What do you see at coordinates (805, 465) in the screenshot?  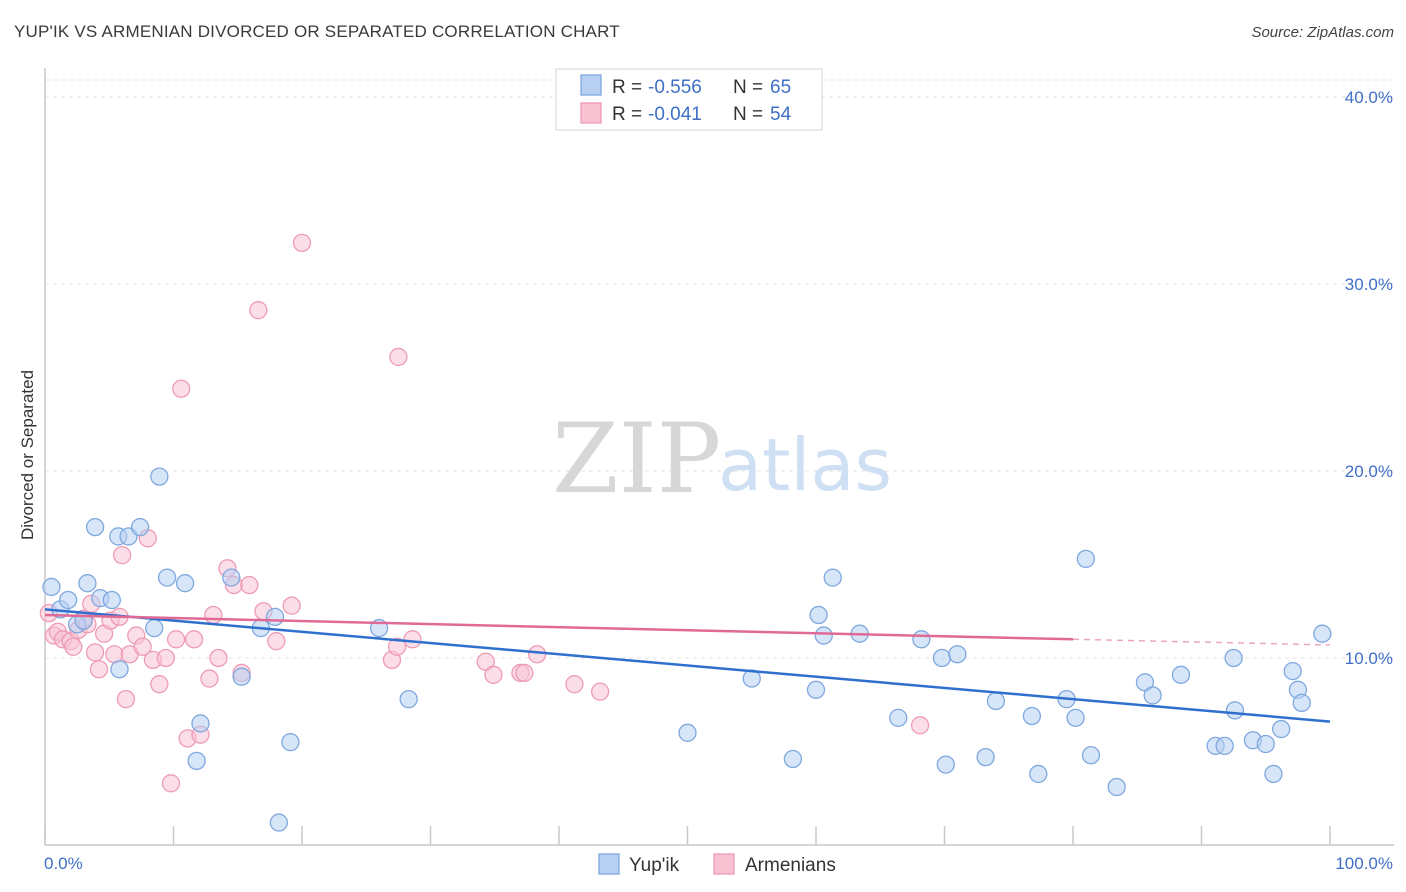 I see `watermark-atlas: atlas` at bounding box center [805, 465].